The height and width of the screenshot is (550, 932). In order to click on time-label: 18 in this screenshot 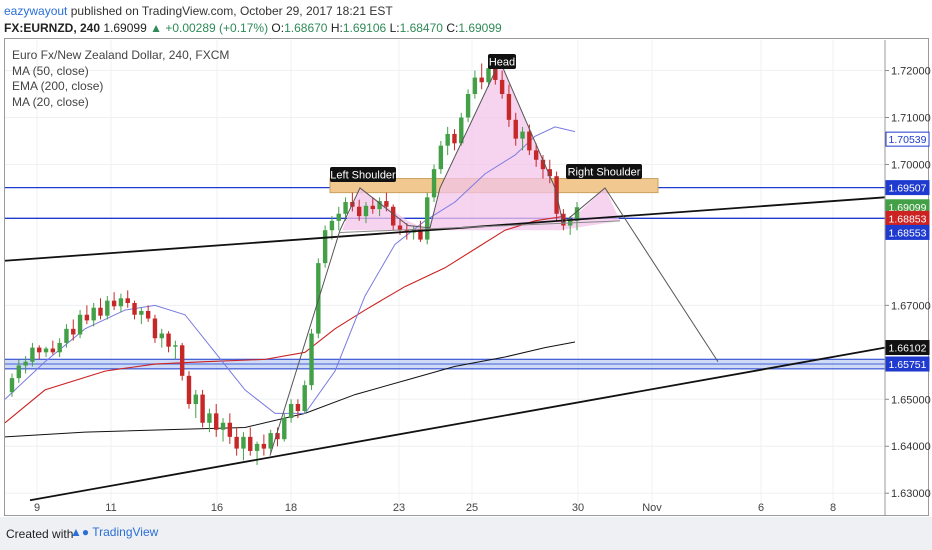, I will do `click(291, 508)`.